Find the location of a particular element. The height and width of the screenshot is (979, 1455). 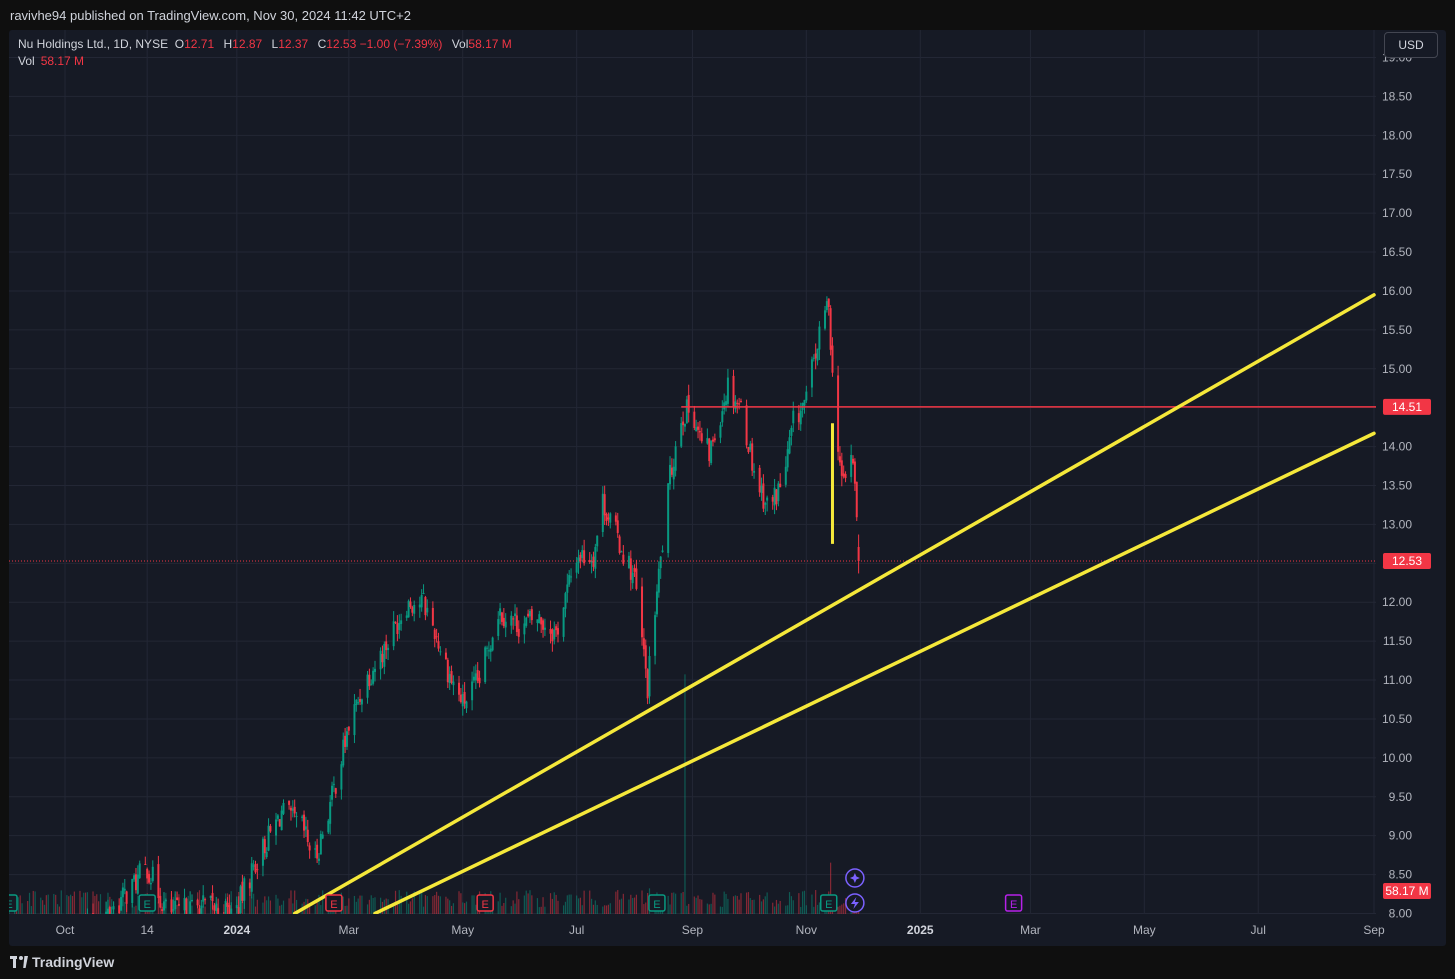

tradingview-logo: TradingView is located at coordinates (62, 962).